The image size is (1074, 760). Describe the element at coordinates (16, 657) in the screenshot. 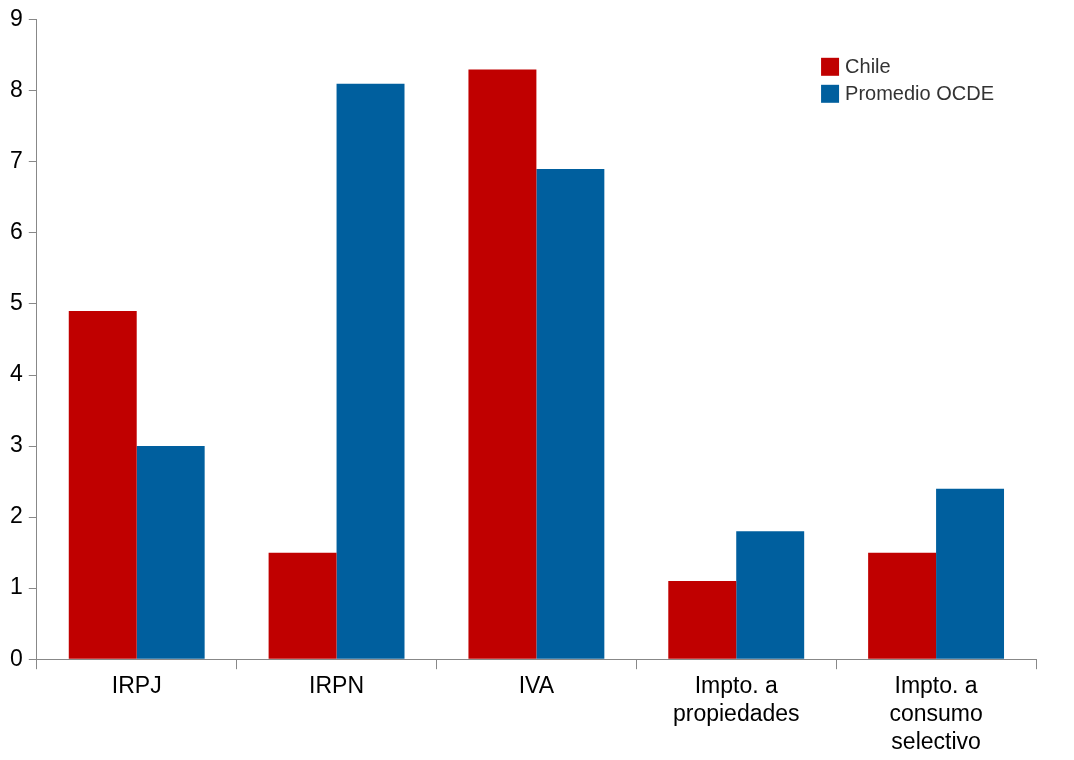

I see `y-tick-label: 0` at that location.